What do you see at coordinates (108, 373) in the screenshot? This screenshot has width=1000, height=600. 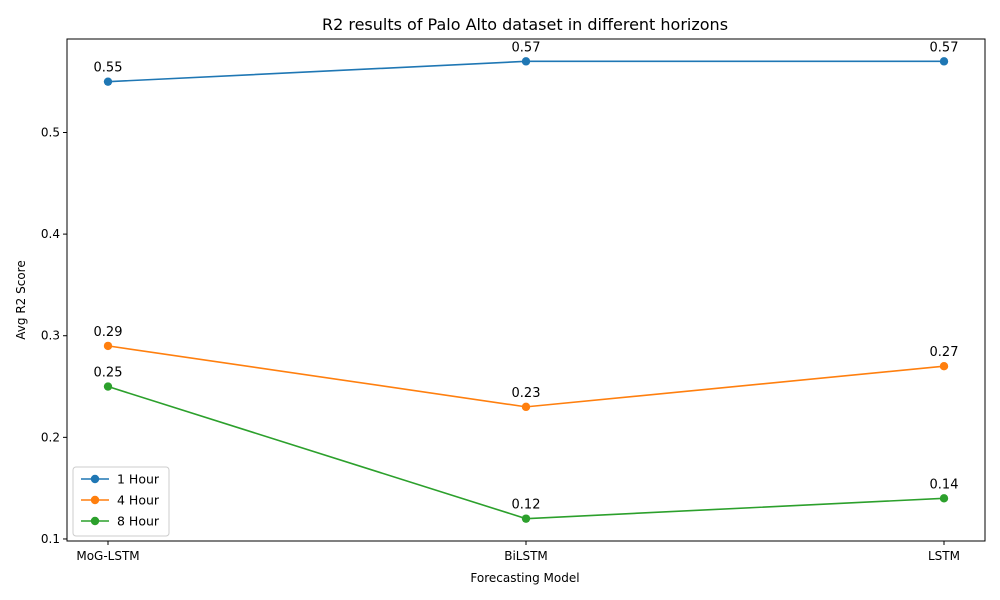 I see `data-label: 0.25` at bounding box center [108, 373].